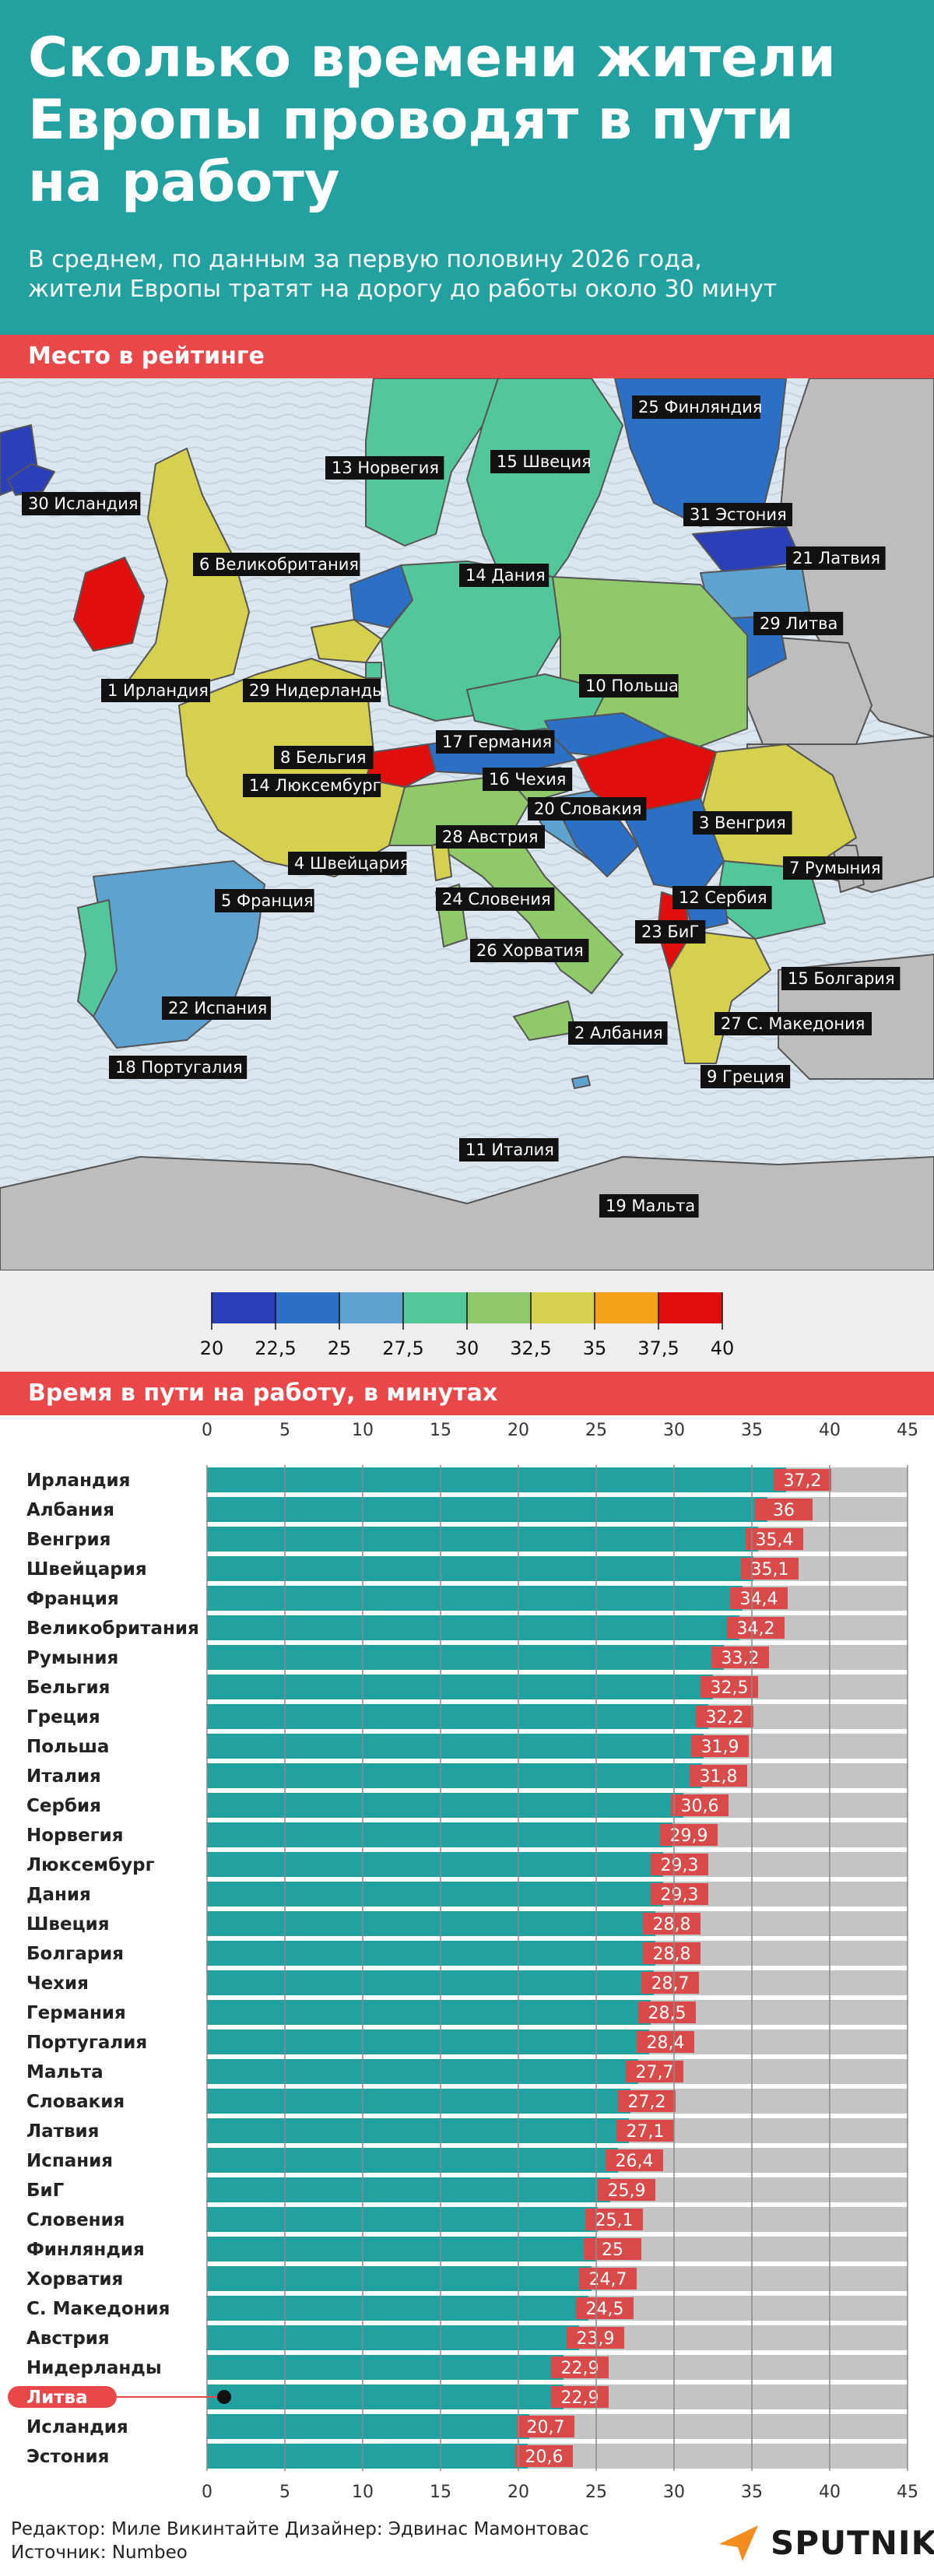 Image resolution: width=934 pixels, height=2576 pixels. I want to click on bar-row: 30,6, so click(557, 1805).